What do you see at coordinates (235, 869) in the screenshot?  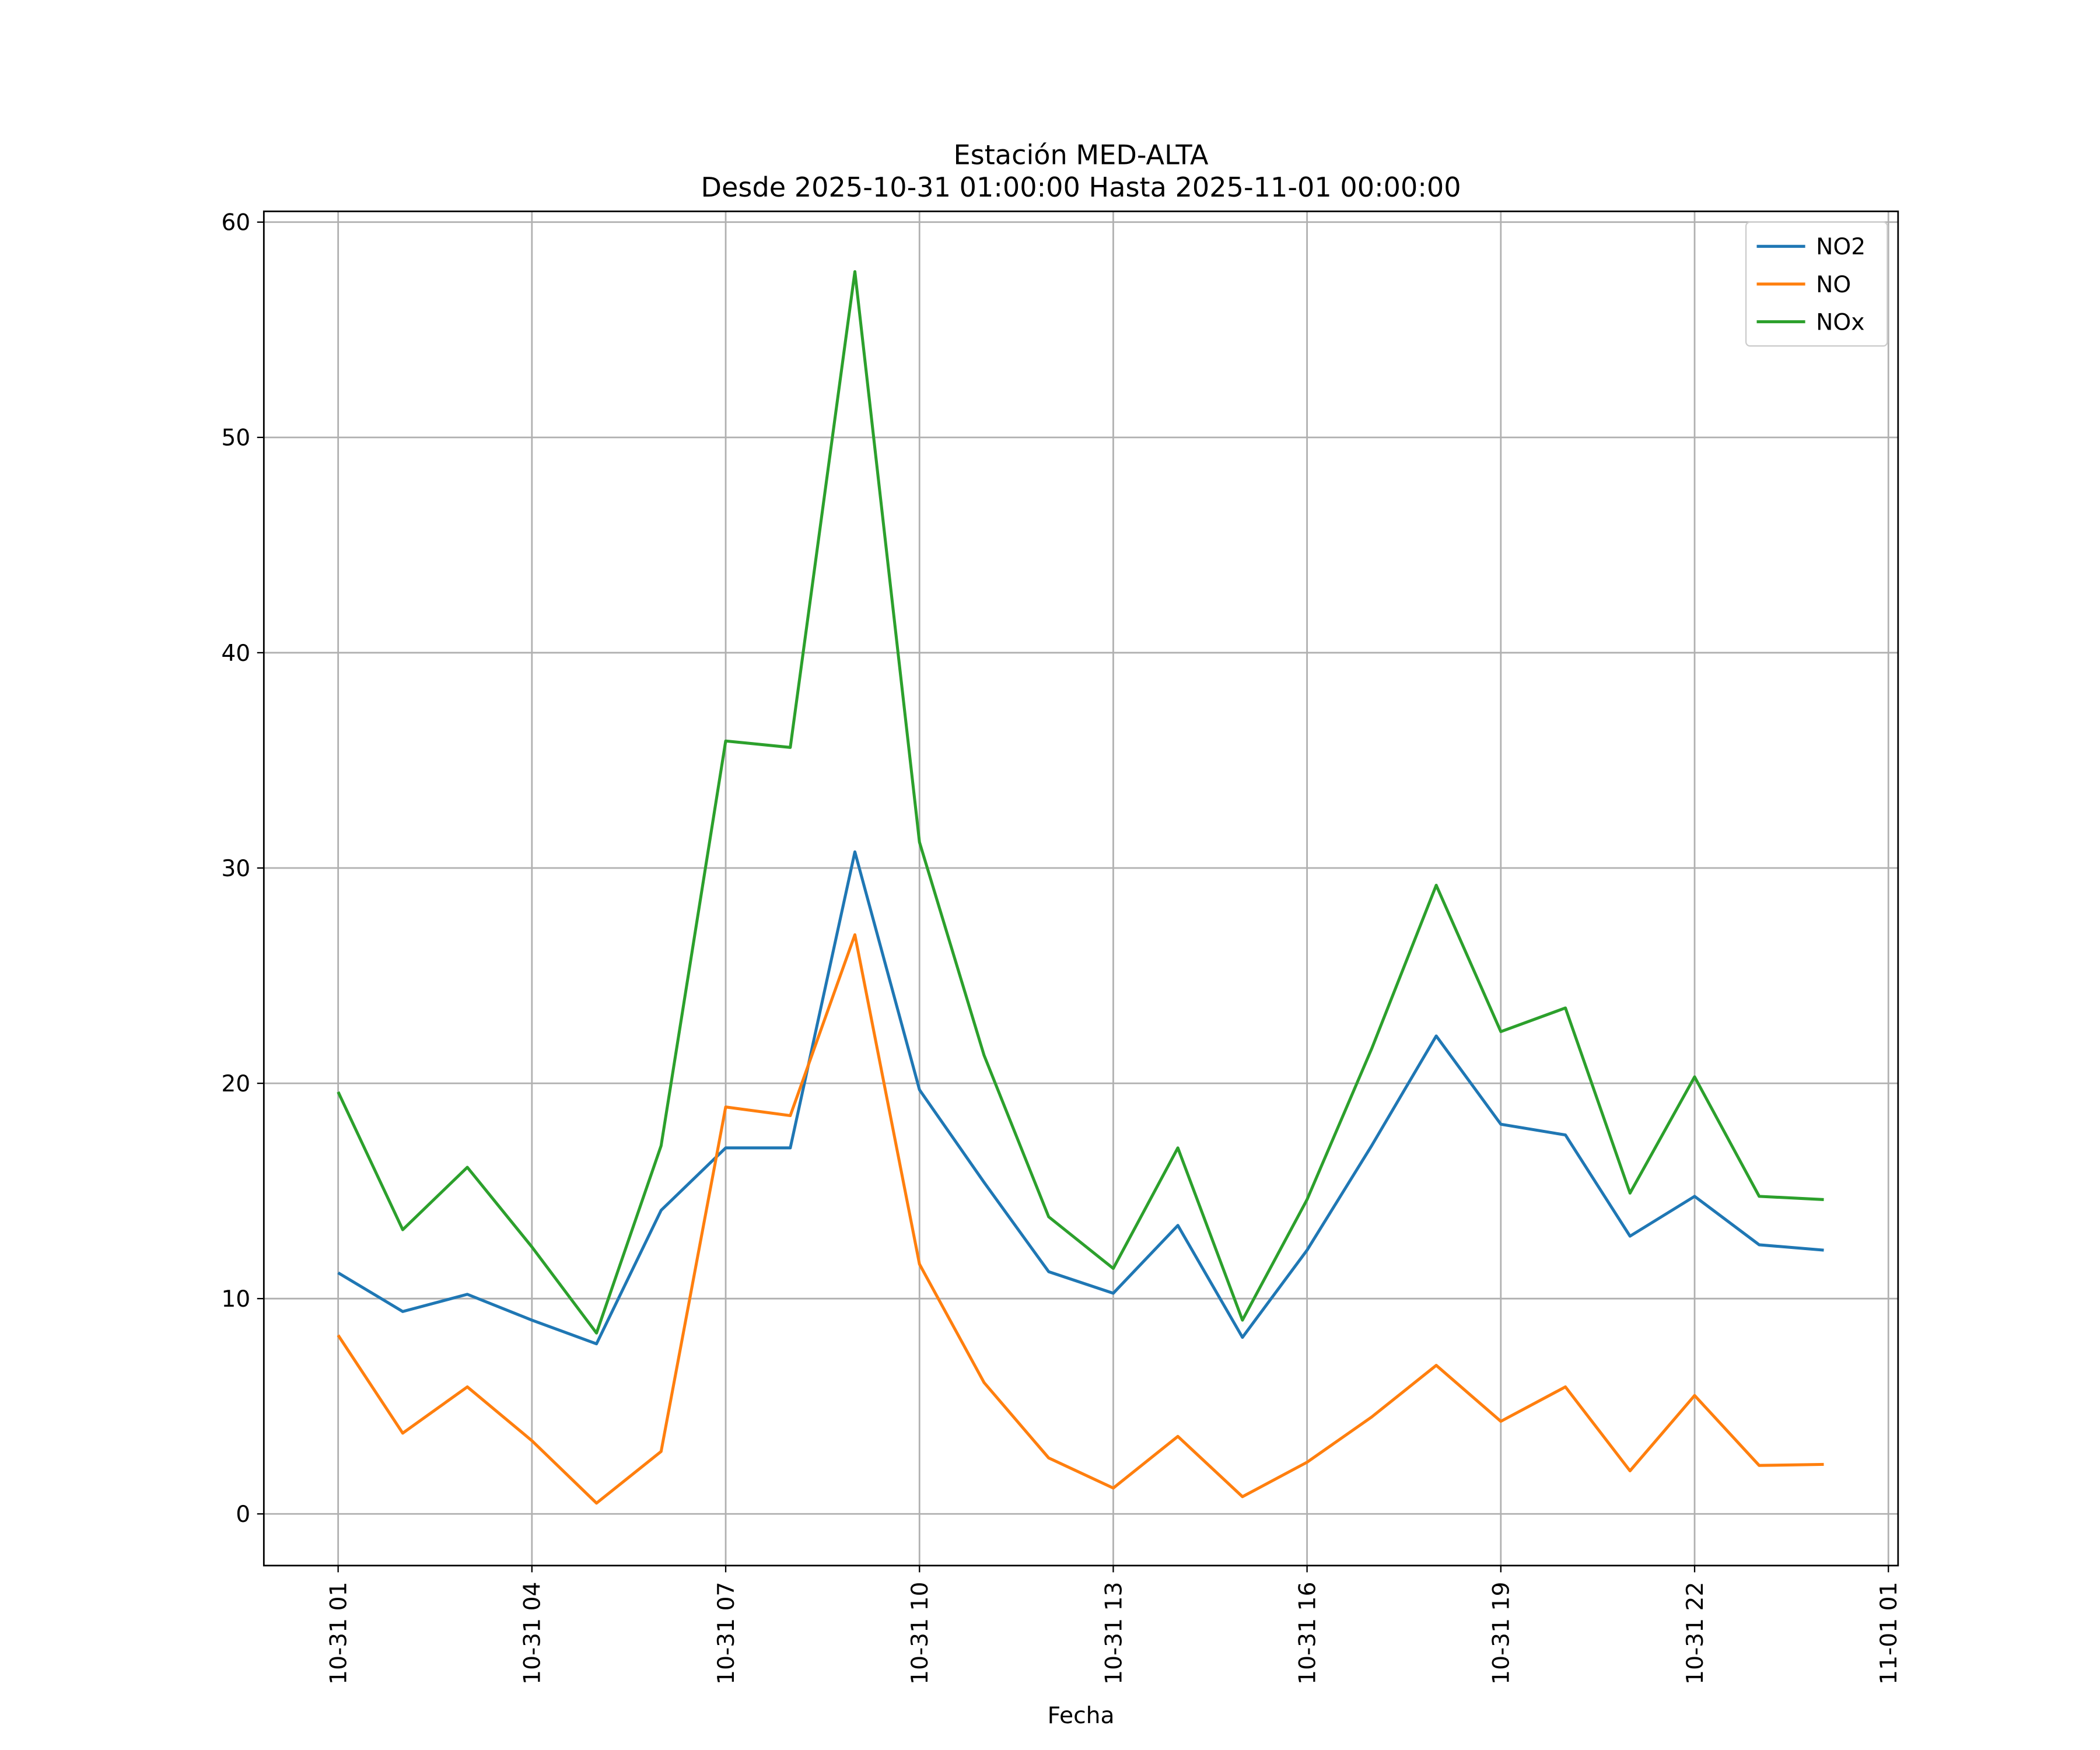 I see `y-tick-label: 30` at bounding box center [235, 869].